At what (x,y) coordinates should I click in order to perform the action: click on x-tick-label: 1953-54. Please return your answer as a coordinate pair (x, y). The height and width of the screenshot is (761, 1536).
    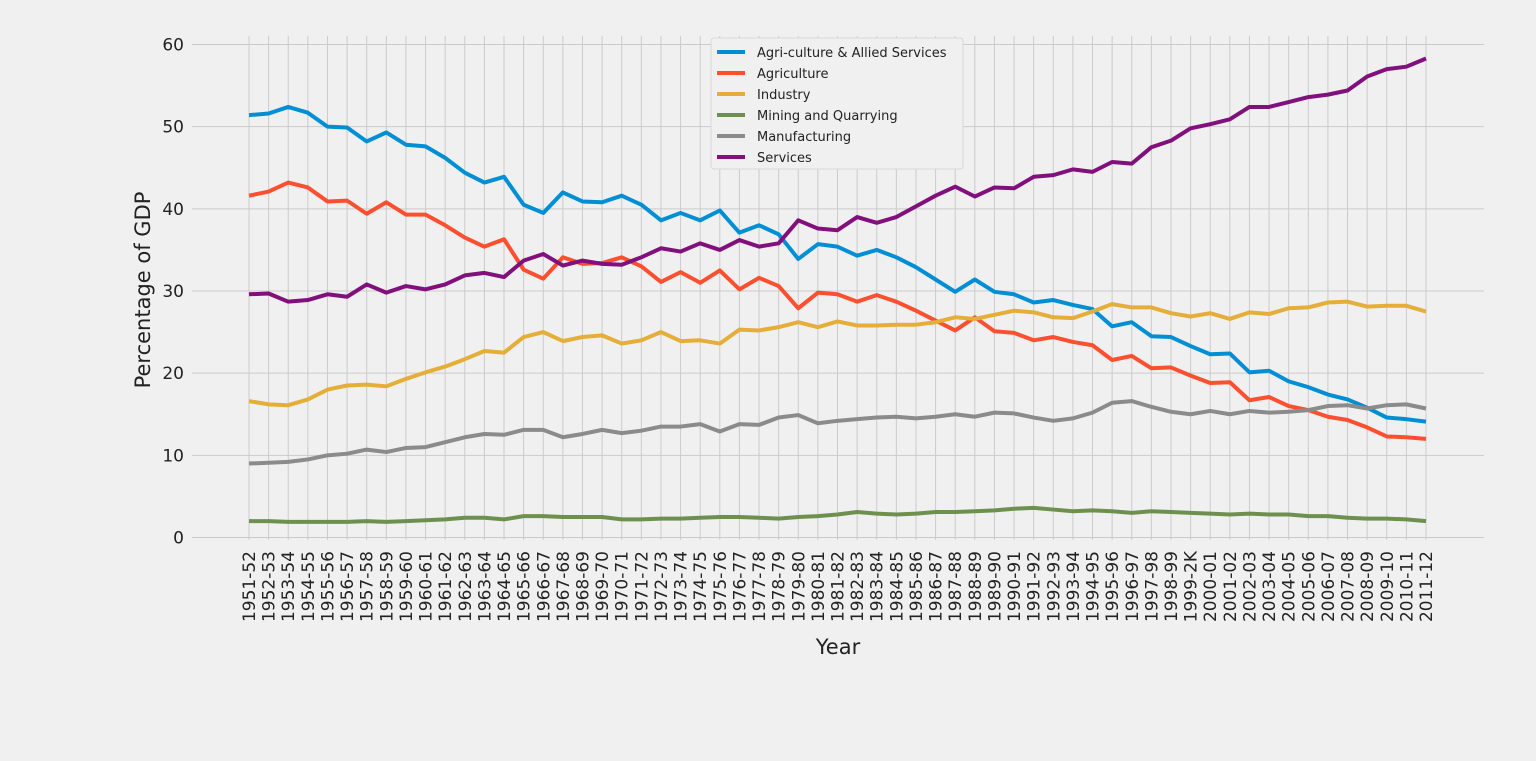
    Looking at the image, I should click on (289, 586).